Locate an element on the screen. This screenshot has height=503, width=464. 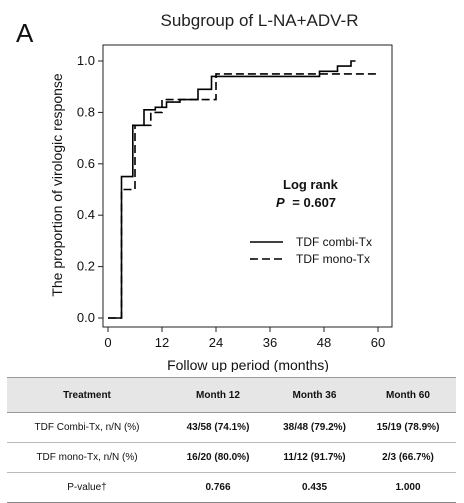
row-label: P-value† is located at coordinates (87, 487).